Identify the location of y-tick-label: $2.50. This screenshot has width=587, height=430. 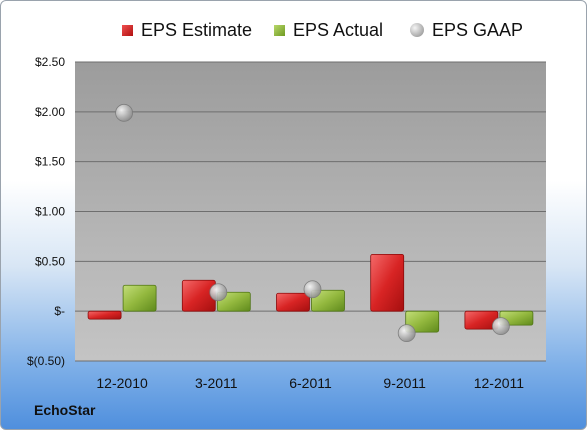
(50, 62).